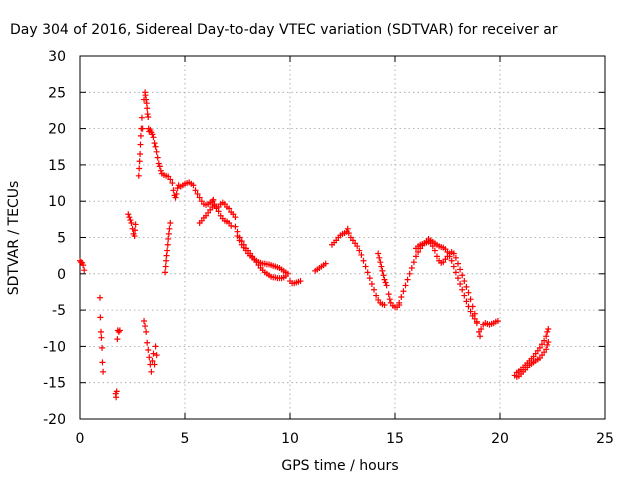  Describe the element at coordinates (61, 239) in the screenshot. I see `y-tick-label: 5` at that location.